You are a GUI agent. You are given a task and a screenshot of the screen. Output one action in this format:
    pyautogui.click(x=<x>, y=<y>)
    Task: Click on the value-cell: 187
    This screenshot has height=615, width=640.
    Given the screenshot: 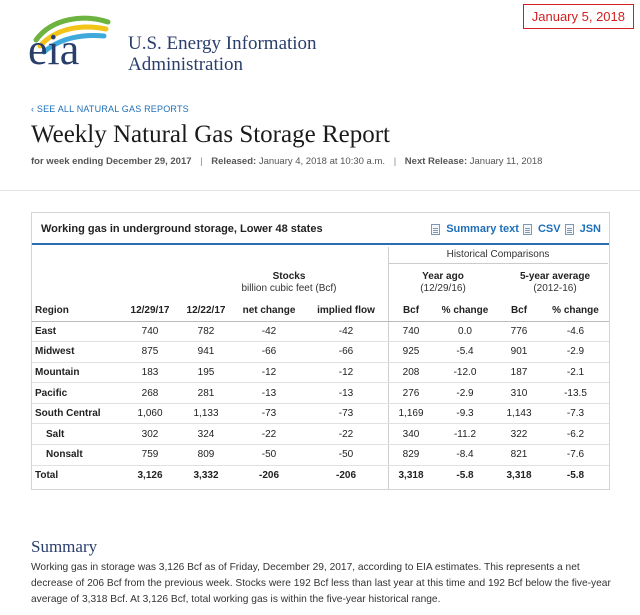 What is the action you would take?
    pyautogui.click(x=519, y=373)
    